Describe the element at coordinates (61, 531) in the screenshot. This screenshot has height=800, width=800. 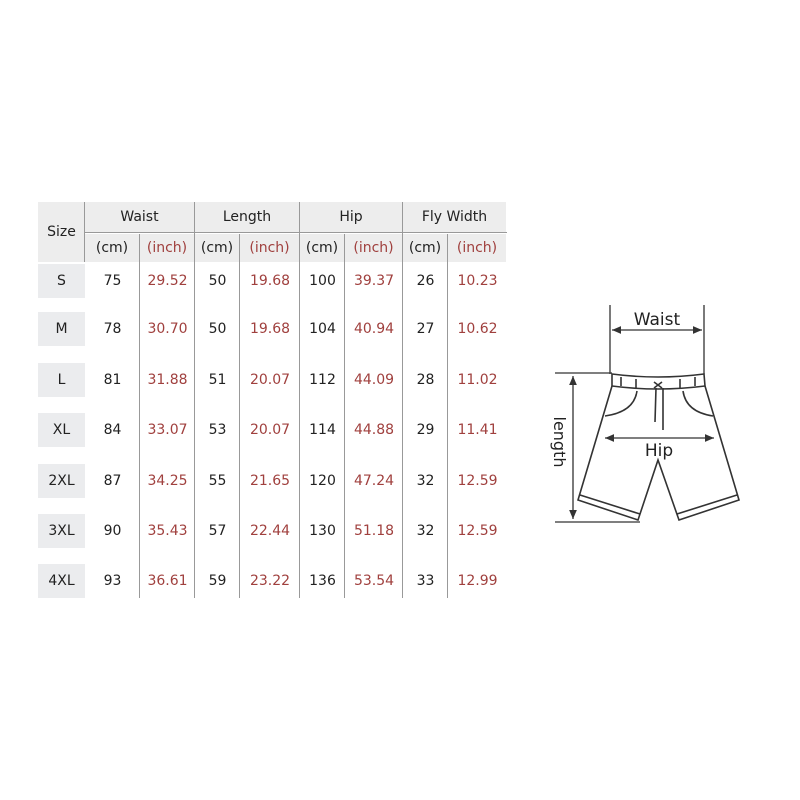
I see `size-cell: 3XL` at that location.